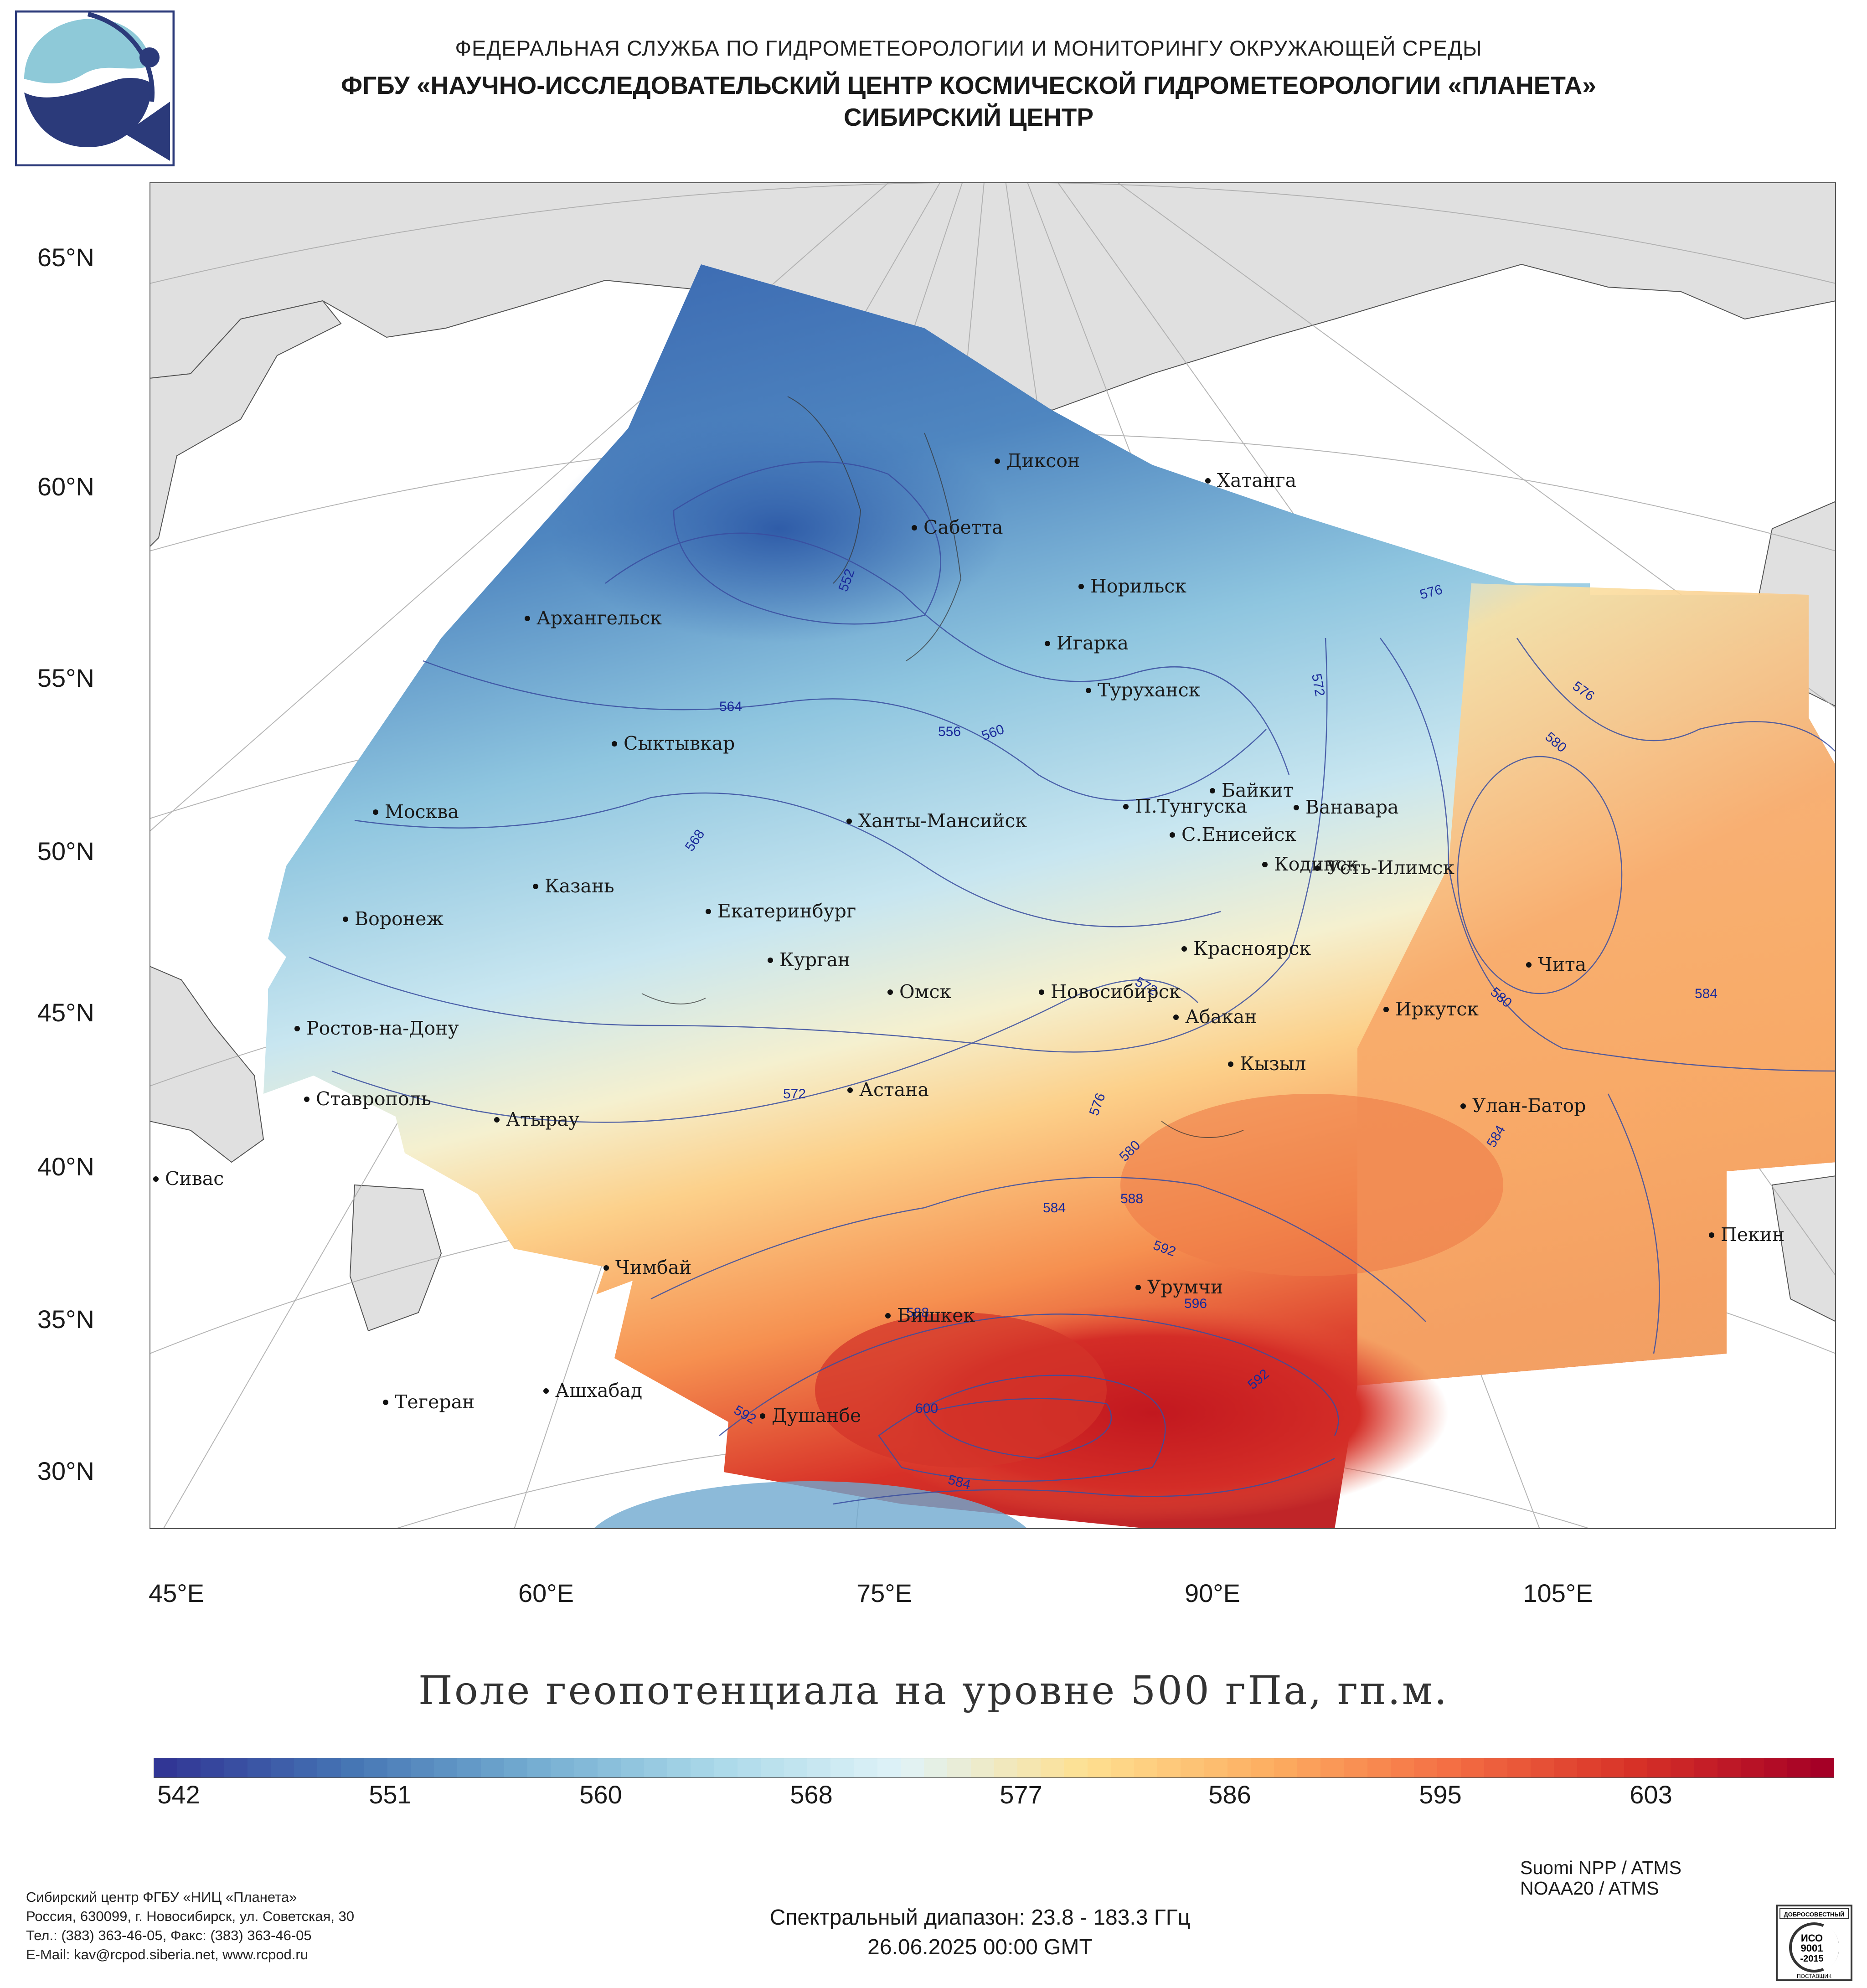 Image resolution: width=1867 pixels, height=1988 pixels. I want to click on contour-label: 596, so click(1195, 1304).